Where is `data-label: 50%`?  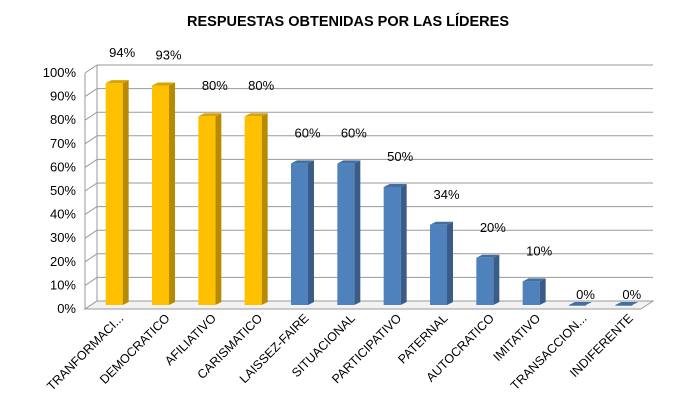
data-label: 50% is located at coordinates (400, 156).